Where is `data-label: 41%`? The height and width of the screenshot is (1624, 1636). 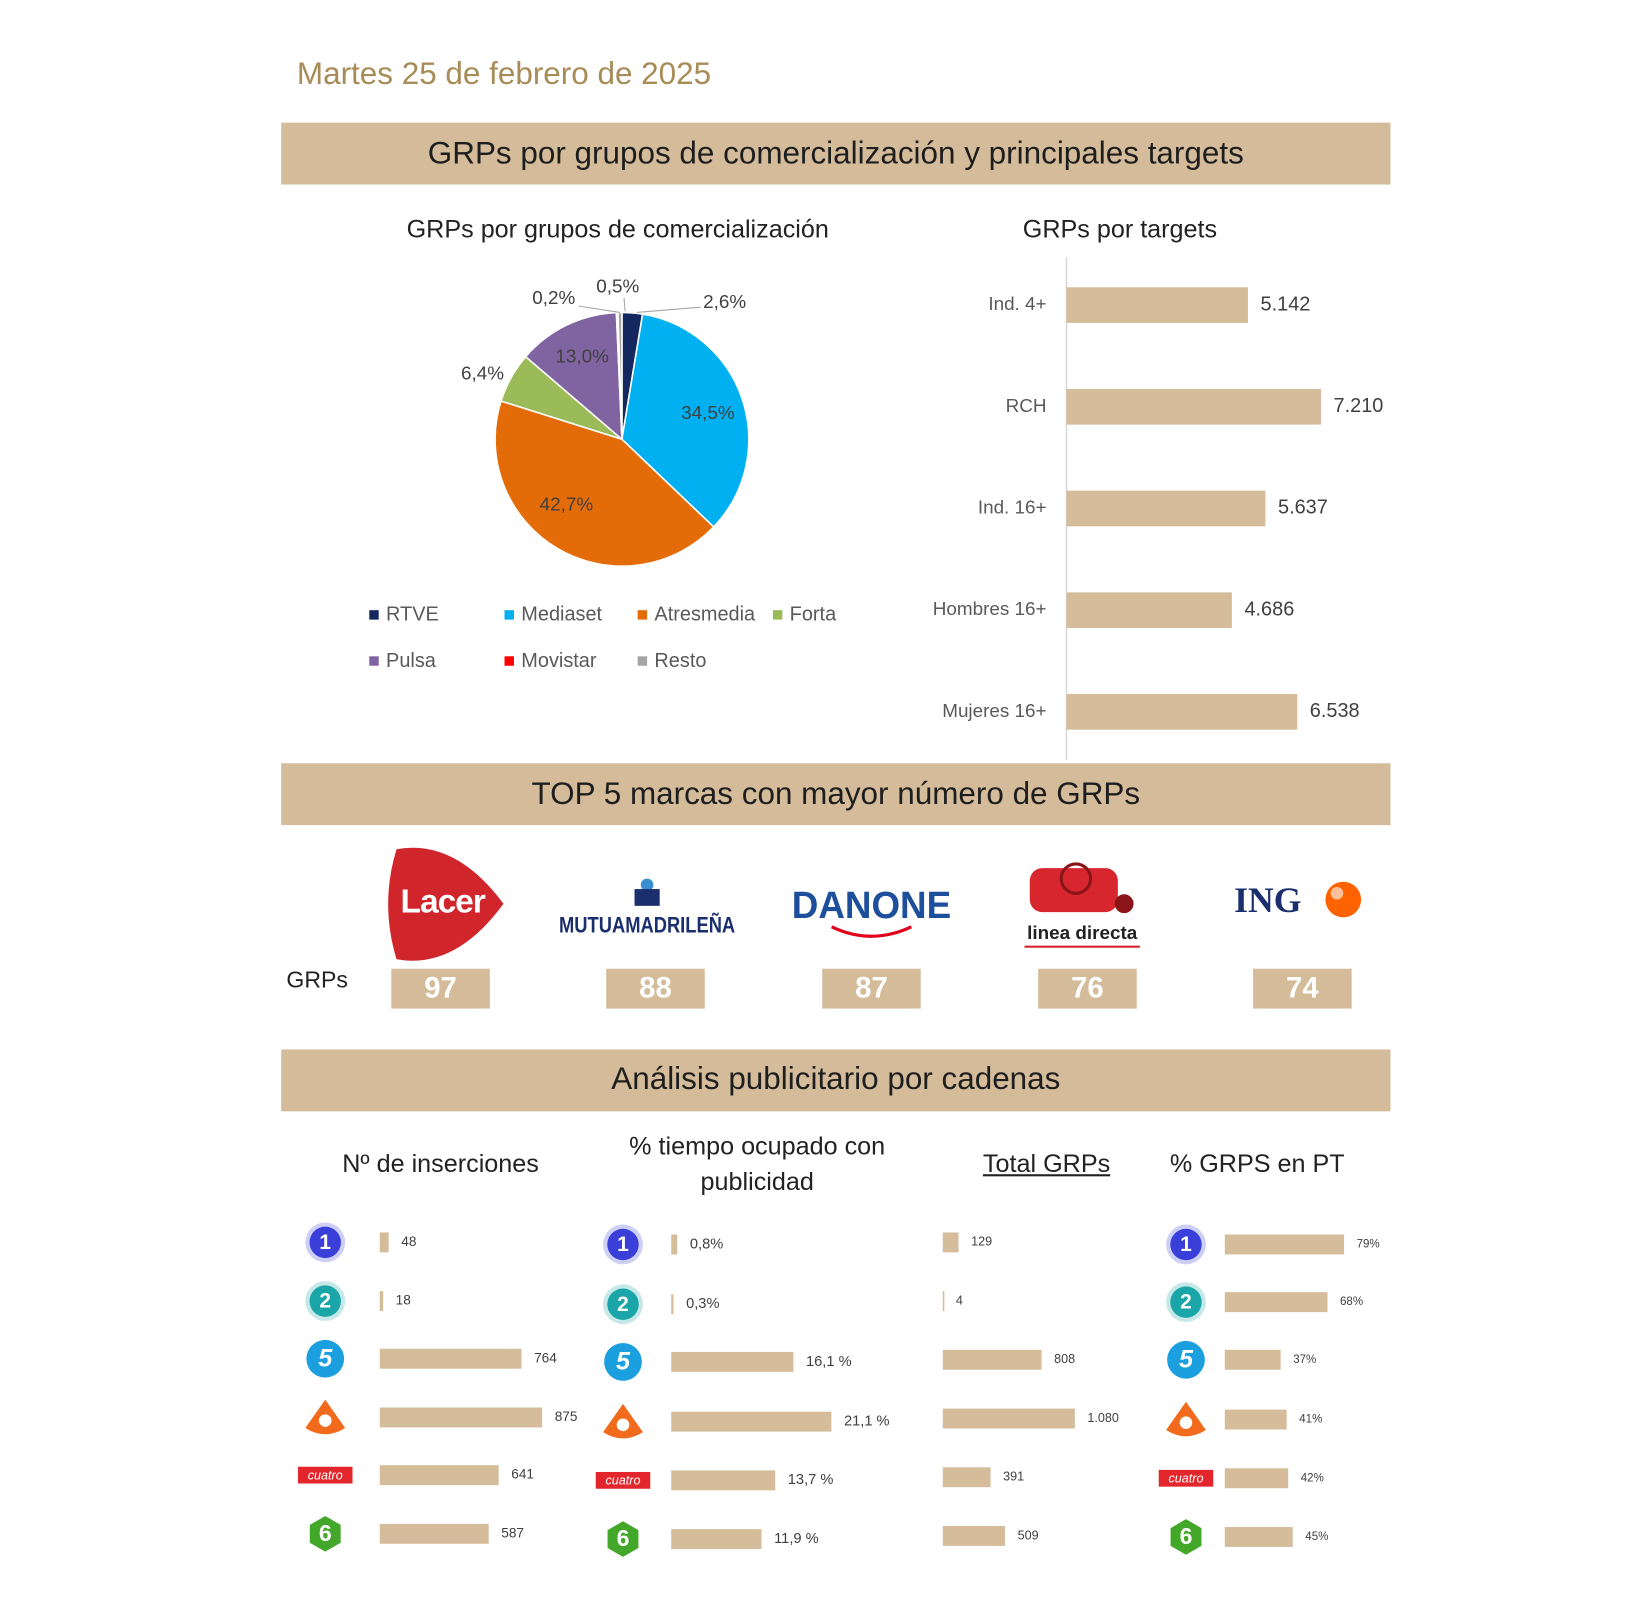 data-label: 41% is located at coordinates (1310, 1420).